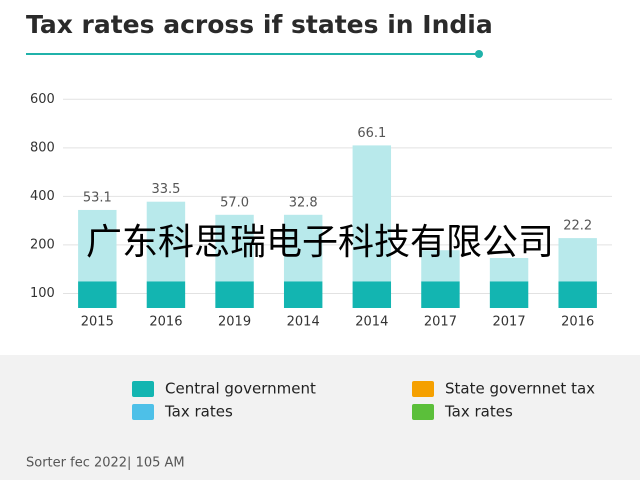  Describe the element at coordinates (42, 99) in the screenshot. I see `y-tick-label: 600` at that location.